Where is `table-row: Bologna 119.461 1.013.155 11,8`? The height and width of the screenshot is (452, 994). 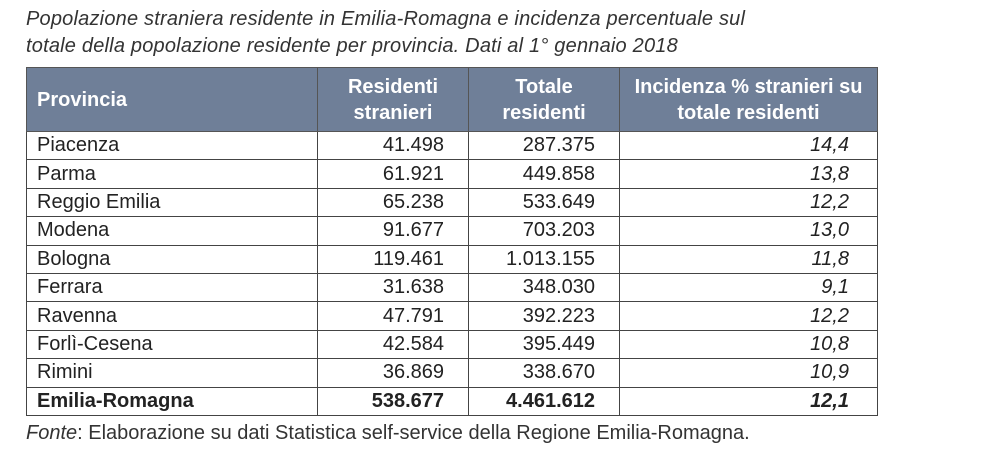 table-row: Bologna 119.461 1.013.155 11,8 is located at coordinates (452, 259).